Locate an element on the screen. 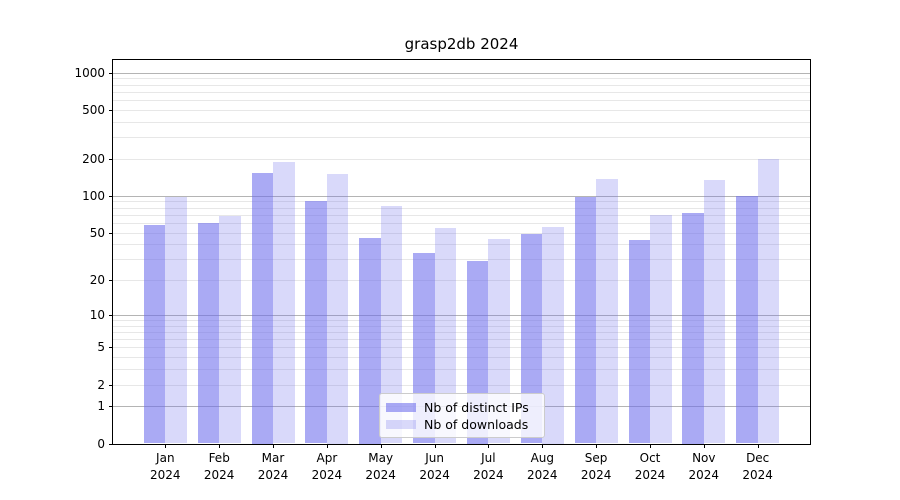 The width and height of the screenshot is (900, 500). x-tick-nov is located at coordinates (704, 445).